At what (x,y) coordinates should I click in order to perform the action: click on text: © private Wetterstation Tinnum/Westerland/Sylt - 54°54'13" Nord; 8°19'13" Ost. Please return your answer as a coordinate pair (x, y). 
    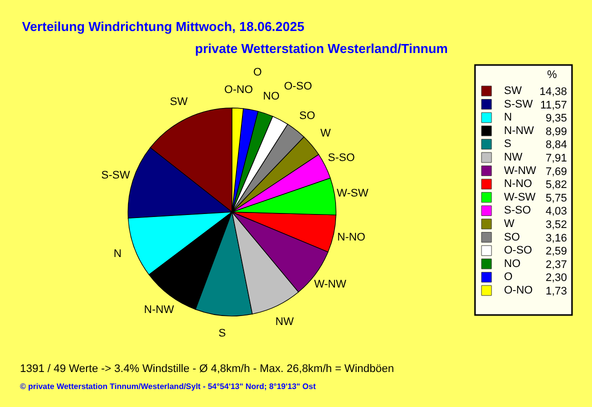
    Looking at the image, I should click on (168, 386).